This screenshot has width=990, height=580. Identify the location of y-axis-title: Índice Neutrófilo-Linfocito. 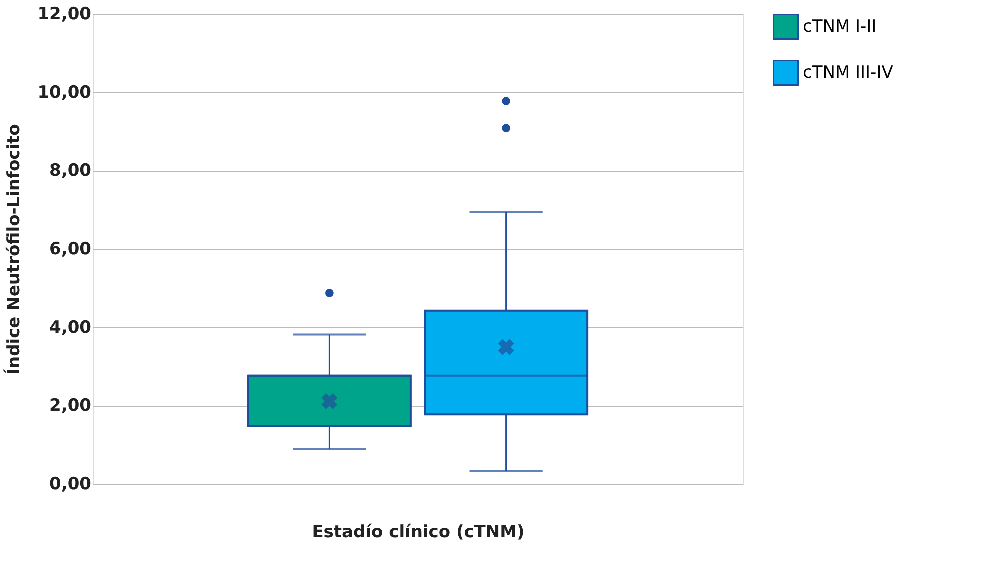
(14, 249).